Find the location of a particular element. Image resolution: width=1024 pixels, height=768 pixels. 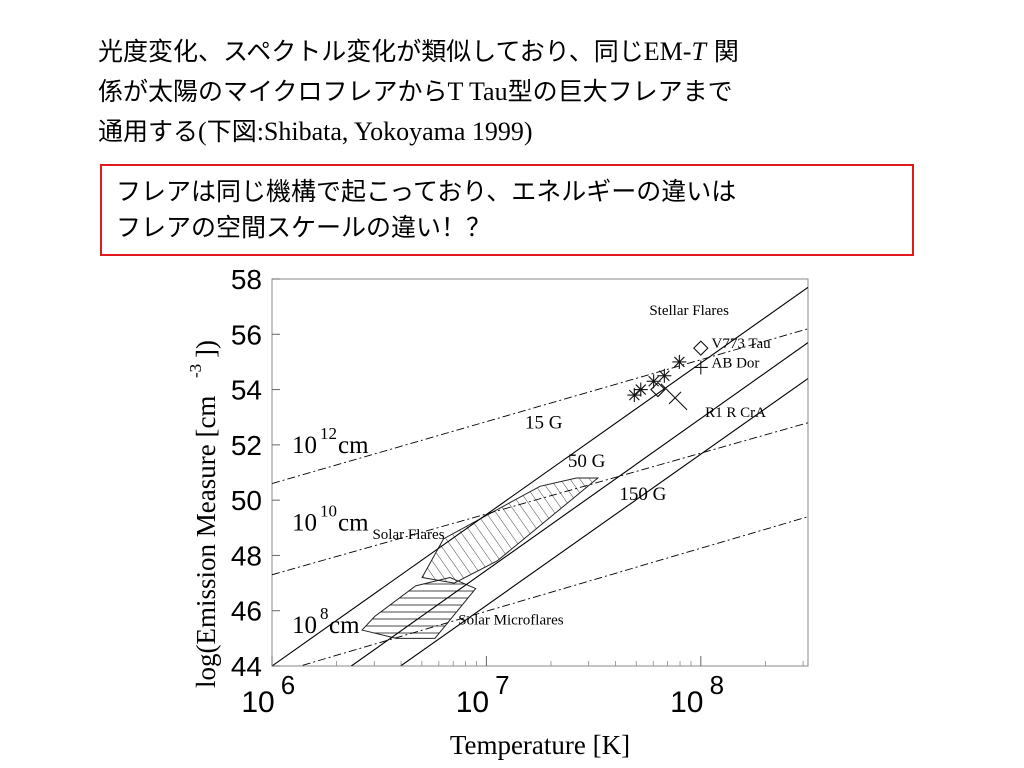

title-line-1: 光度変化、スペクトル変化が類似しており、同じEM-T 関 is located at coordinates (513, 52).